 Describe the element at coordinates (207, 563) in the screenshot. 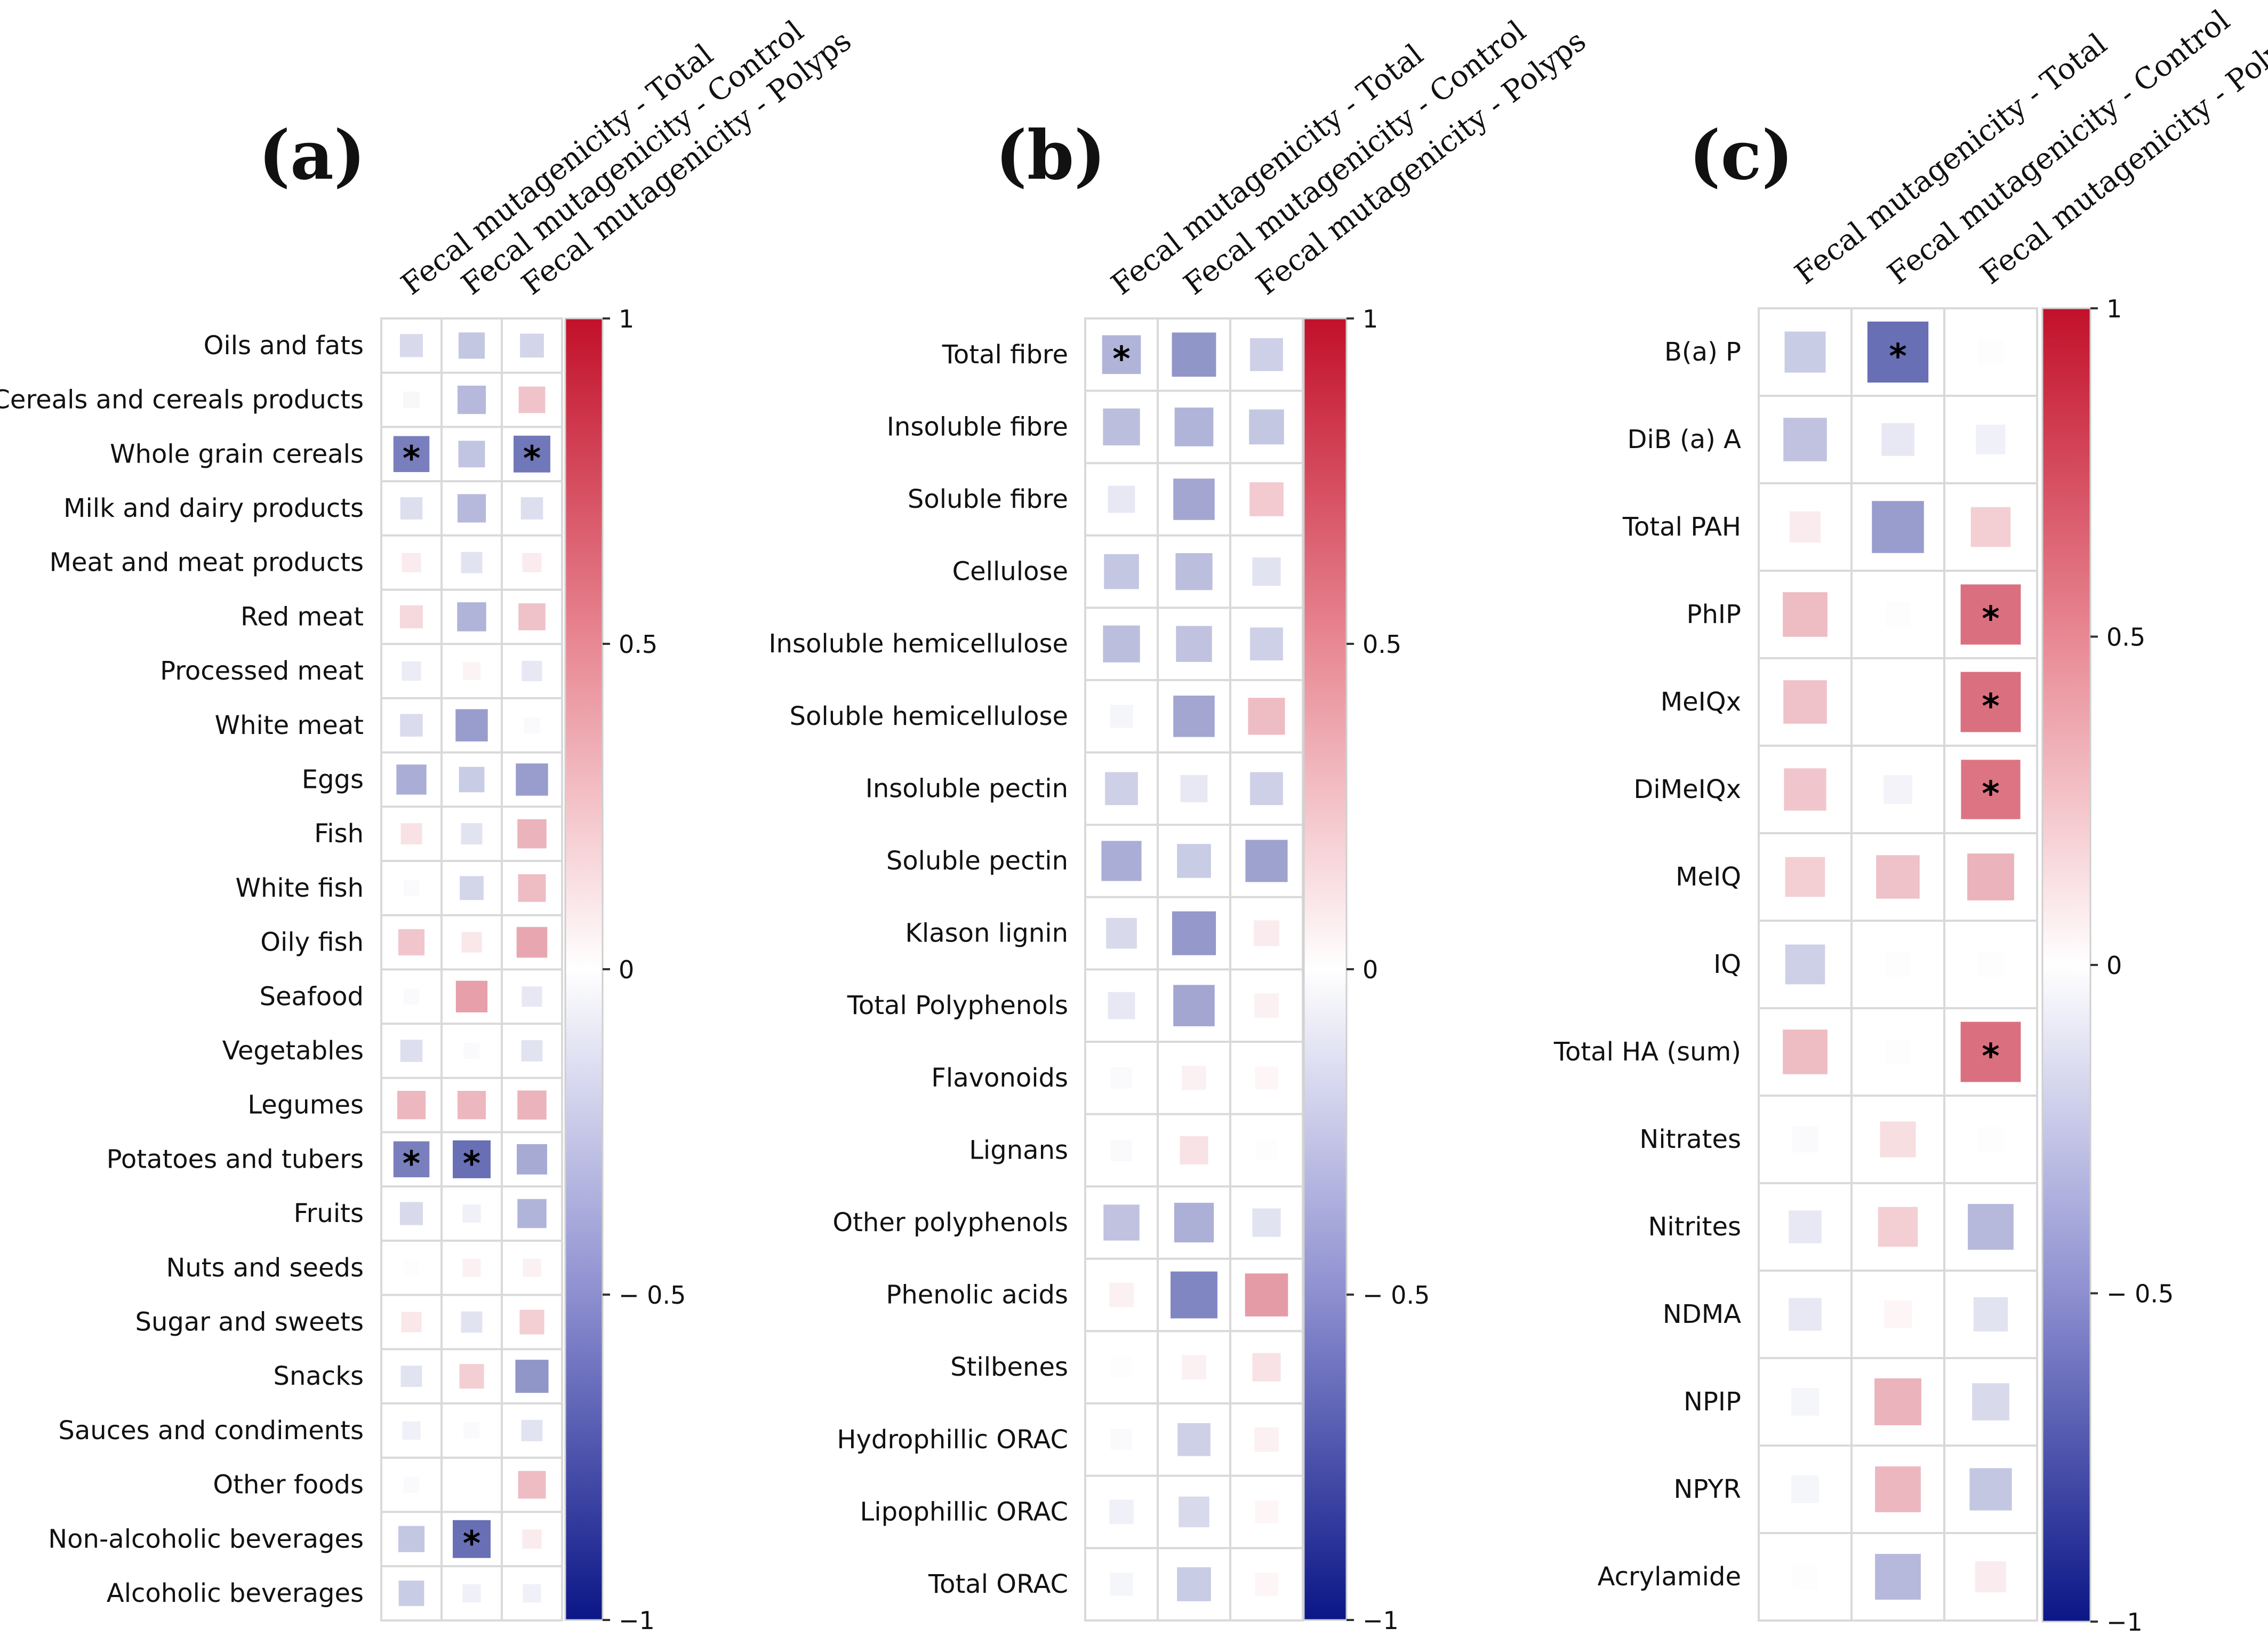

I see `row-label: Meat and meat products` at that location.